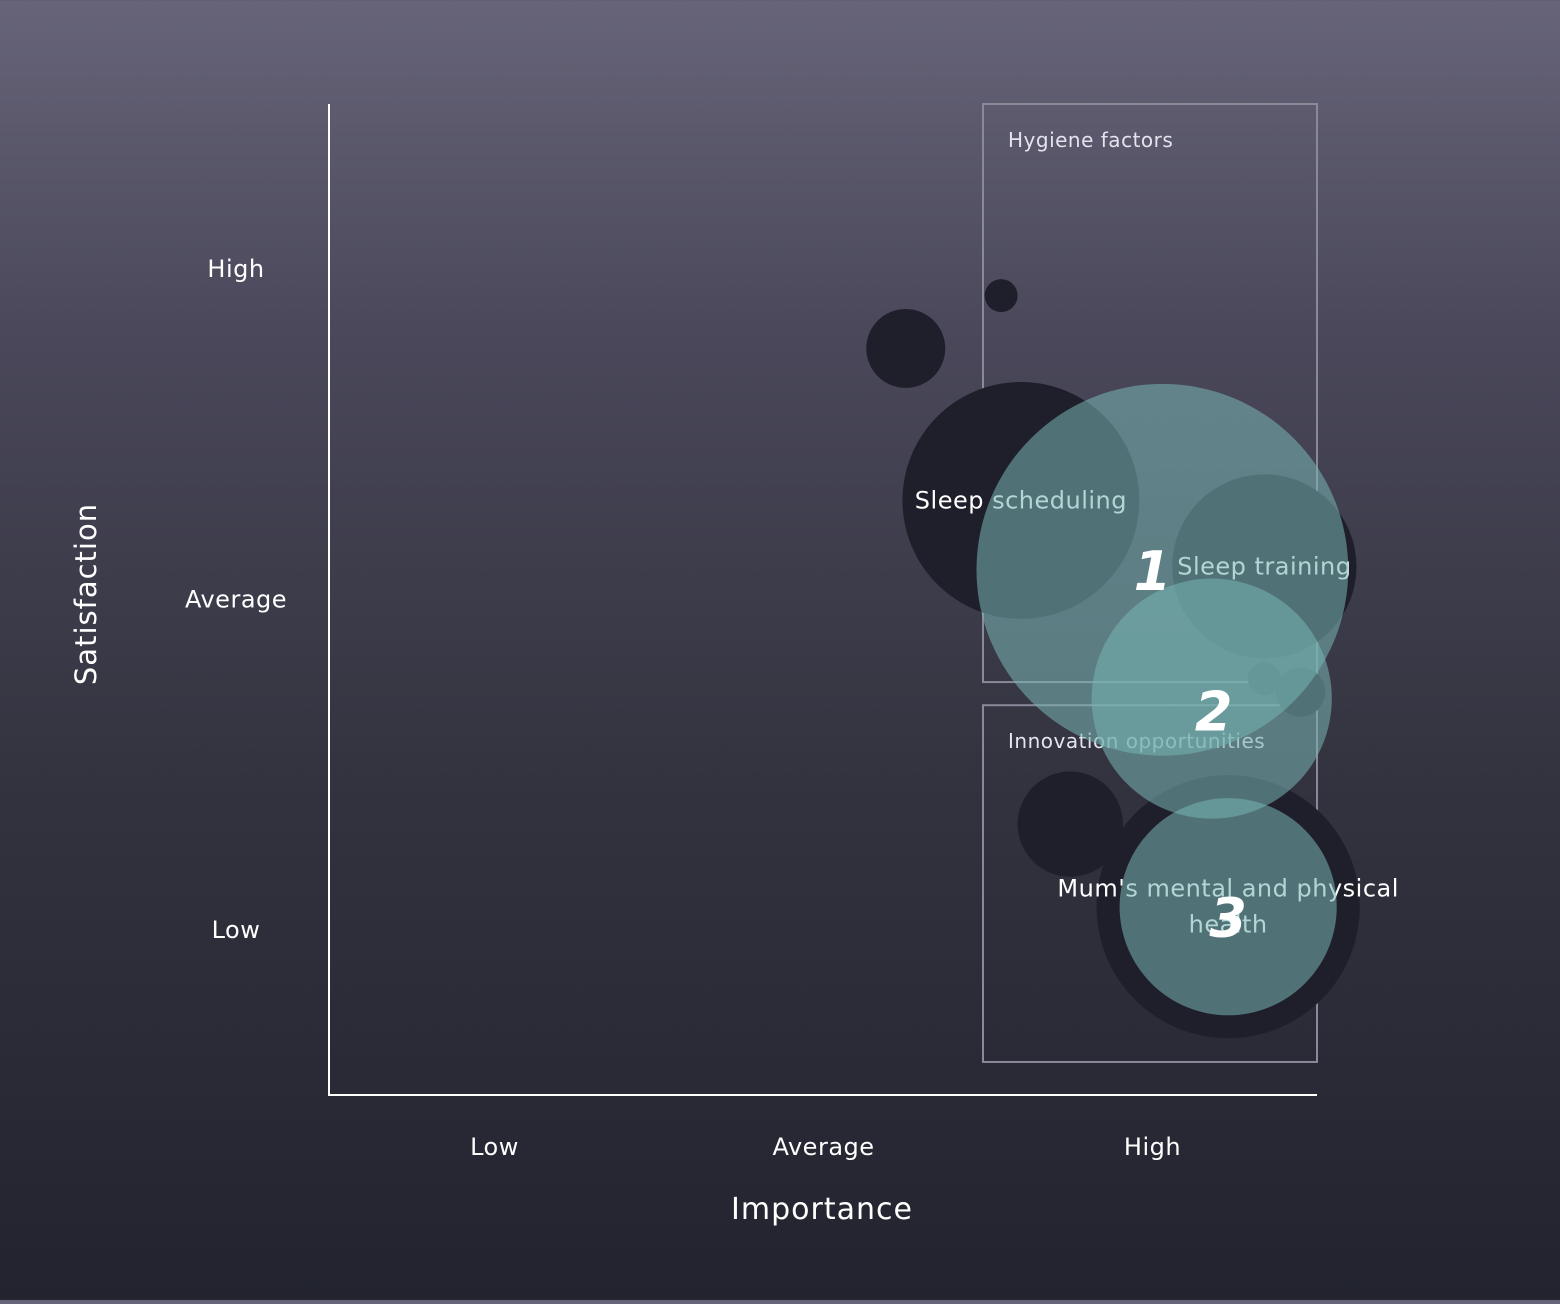 This screenshot has height=1304, width=1560. I want to click on highlight-number-3: 3, so click(1228, 918).